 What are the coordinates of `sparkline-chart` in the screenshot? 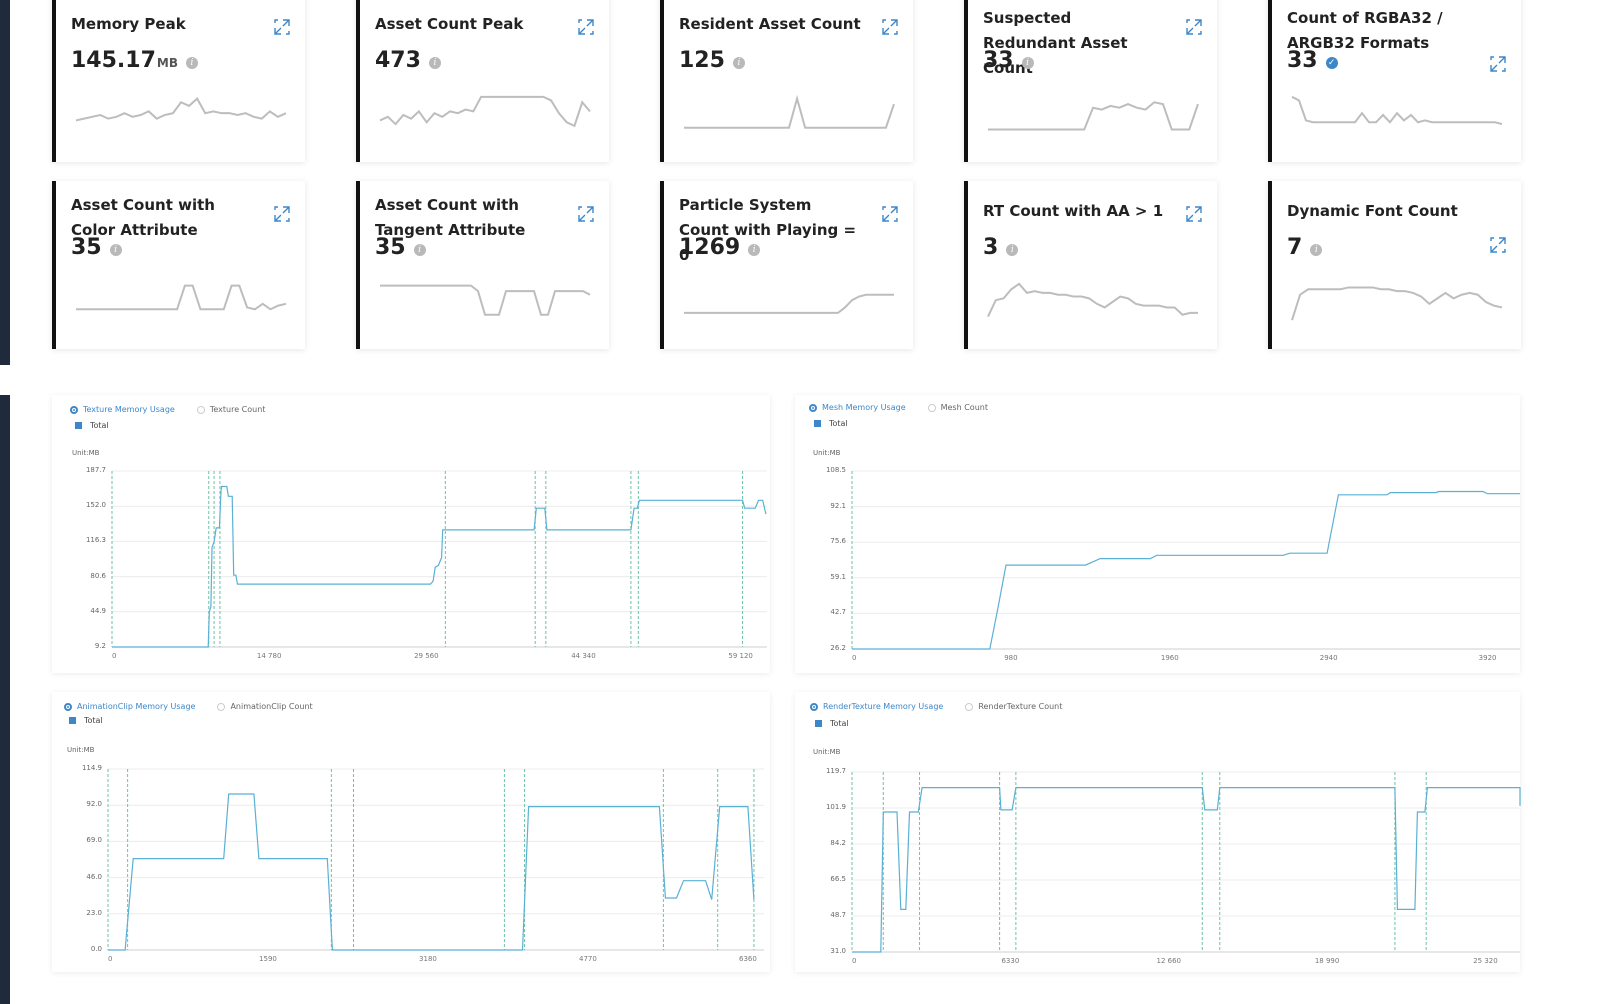 It's located at (1397, 110).